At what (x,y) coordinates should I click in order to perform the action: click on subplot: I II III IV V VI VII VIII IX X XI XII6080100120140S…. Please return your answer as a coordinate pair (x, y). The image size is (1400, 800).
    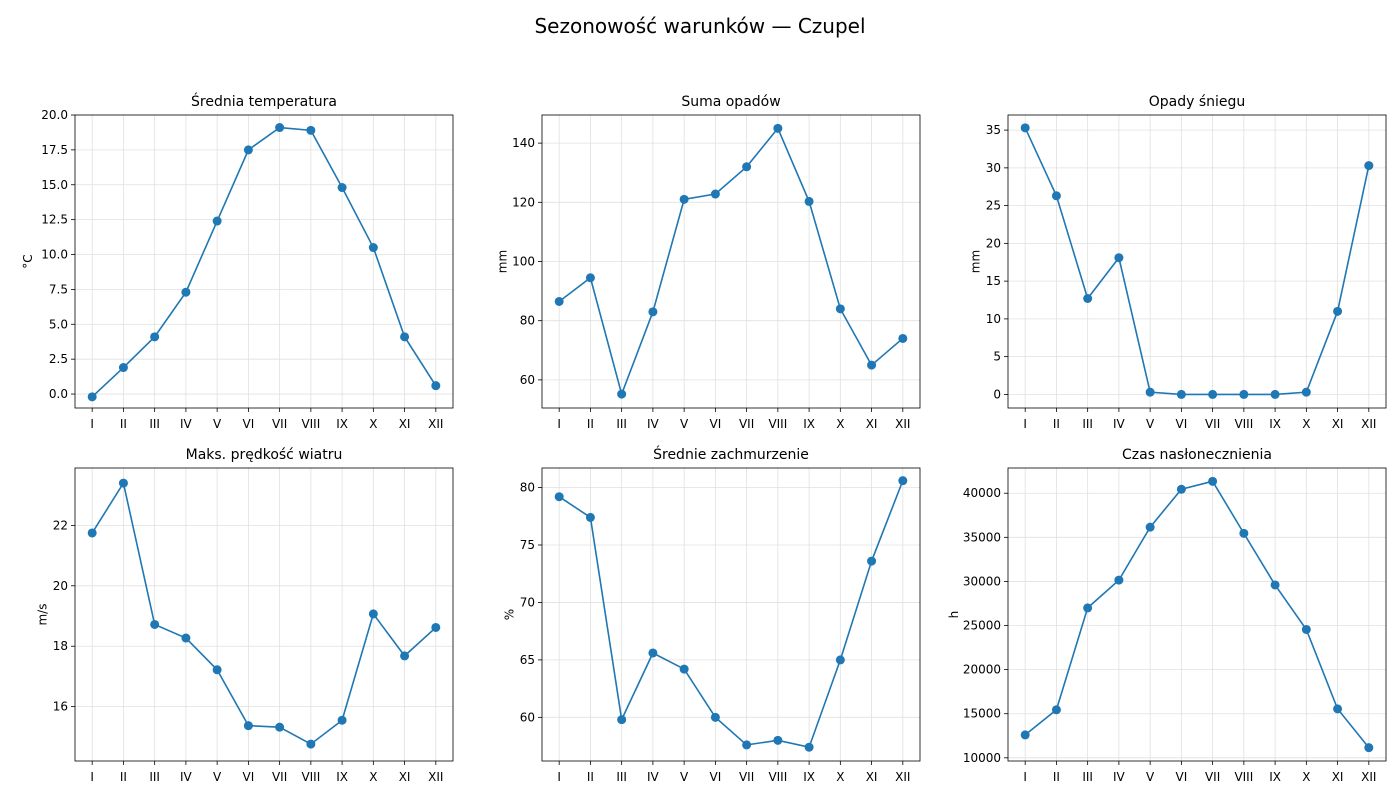
    Looking at the image, I should click on (708, 262).